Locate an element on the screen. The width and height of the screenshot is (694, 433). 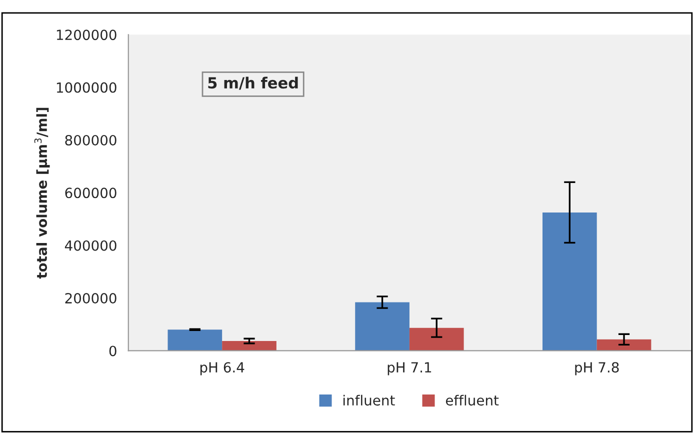
y-tick-label: 600000 is located at coordinates (90, 193).